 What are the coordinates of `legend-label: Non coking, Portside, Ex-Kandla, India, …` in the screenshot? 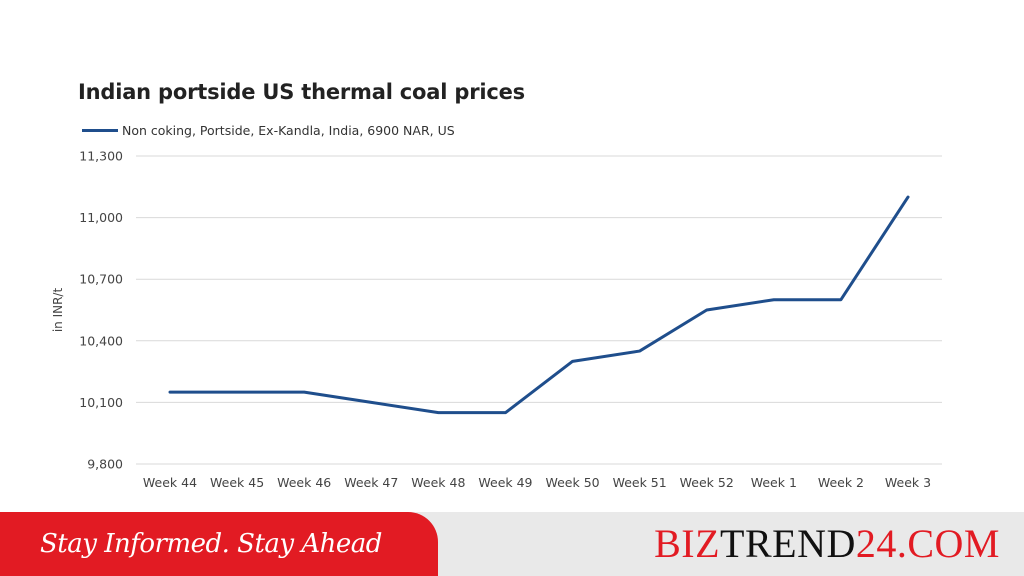 It's located at (288, 130).